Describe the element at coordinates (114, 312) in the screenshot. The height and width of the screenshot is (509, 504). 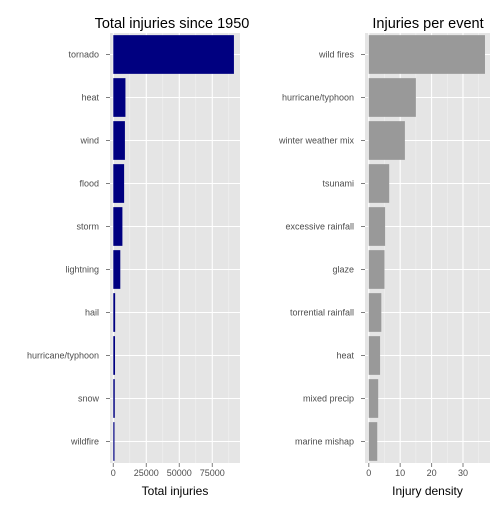
I see `bar-hail` at that location.